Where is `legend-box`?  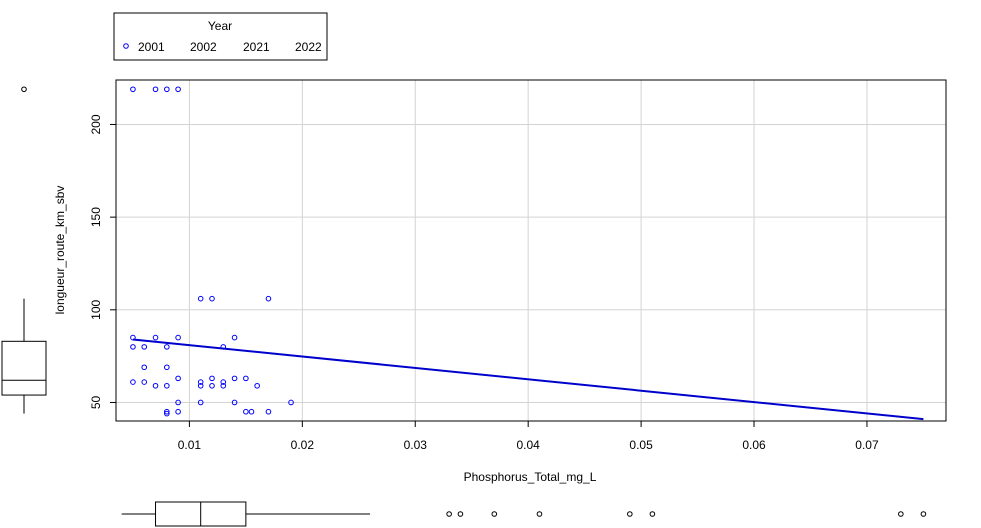 legend-box is located at coordinates (220, 36).